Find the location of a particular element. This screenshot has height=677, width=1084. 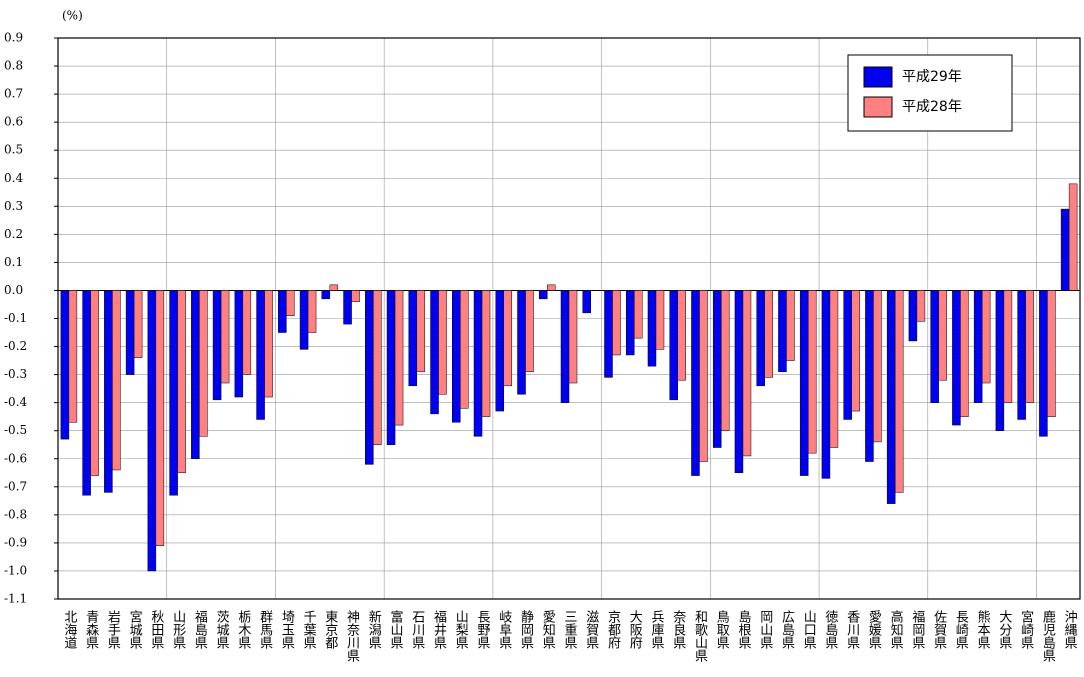

y-tick-label: 0.9 is located at coordinates (13, 38).